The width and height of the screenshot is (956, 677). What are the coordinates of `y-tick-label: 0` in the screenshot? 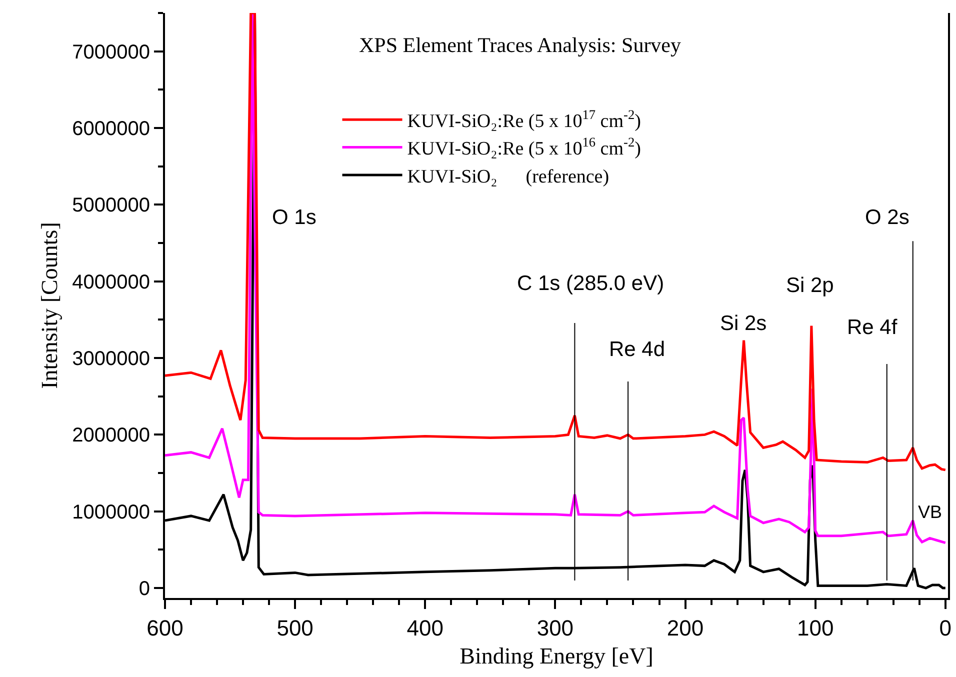 It's located at (144, 589).